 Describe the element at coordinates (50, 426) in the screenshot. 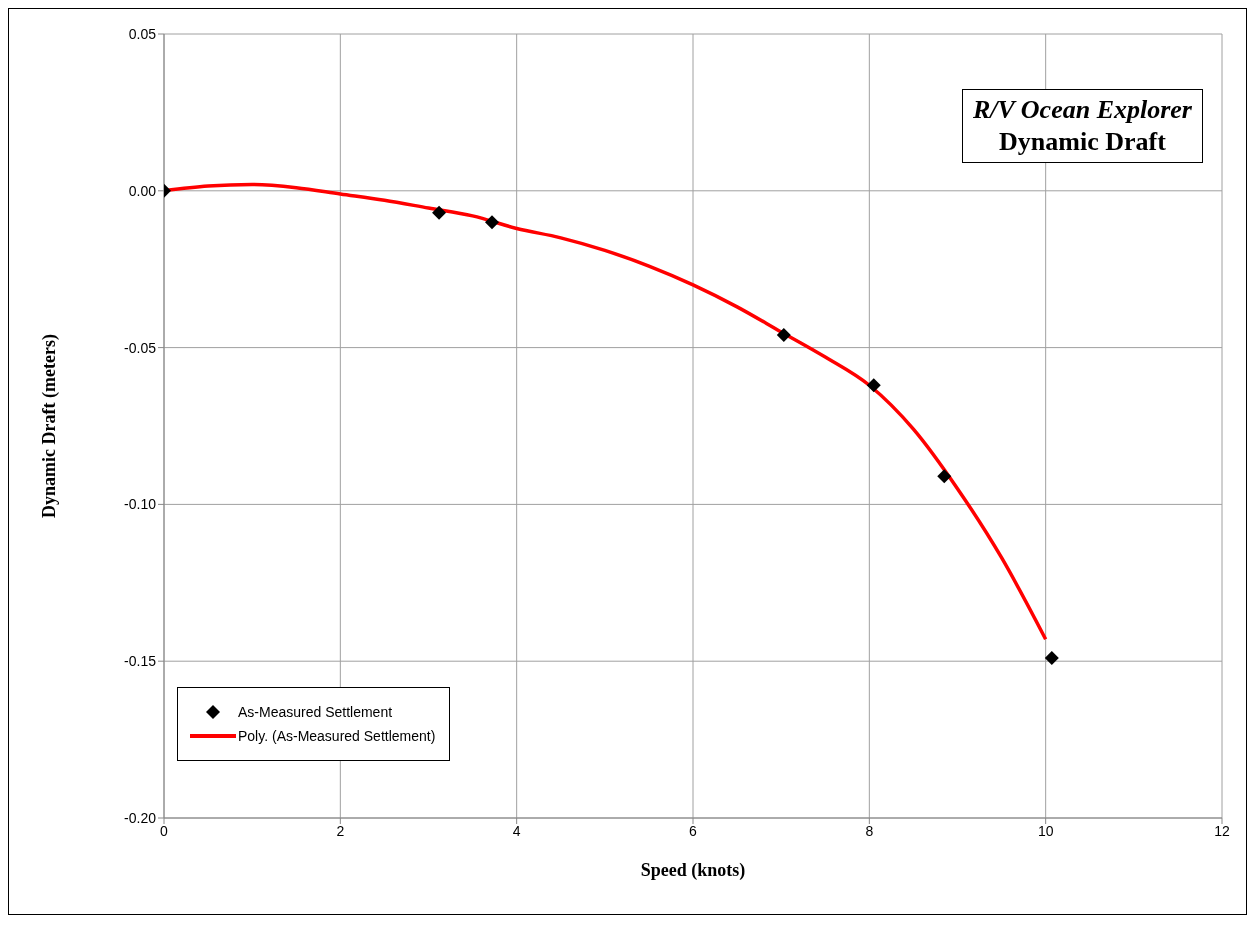

I see `y-axis-title: Dynamic Draft (meters)` at that location.